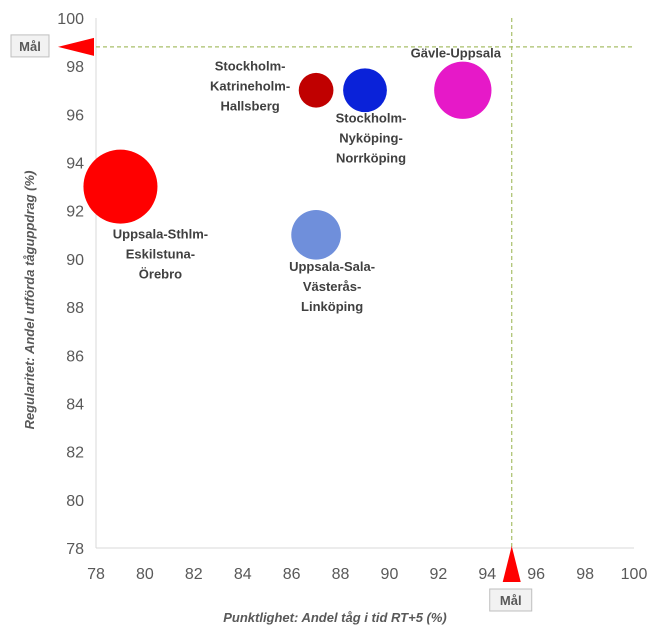 Image resolution: width=655 pixels, height=628 pixels. What do you see at coordinates (75, 549) in the screenshot?
I see `y-tick-label: 78` at bounding box center [75, 549].